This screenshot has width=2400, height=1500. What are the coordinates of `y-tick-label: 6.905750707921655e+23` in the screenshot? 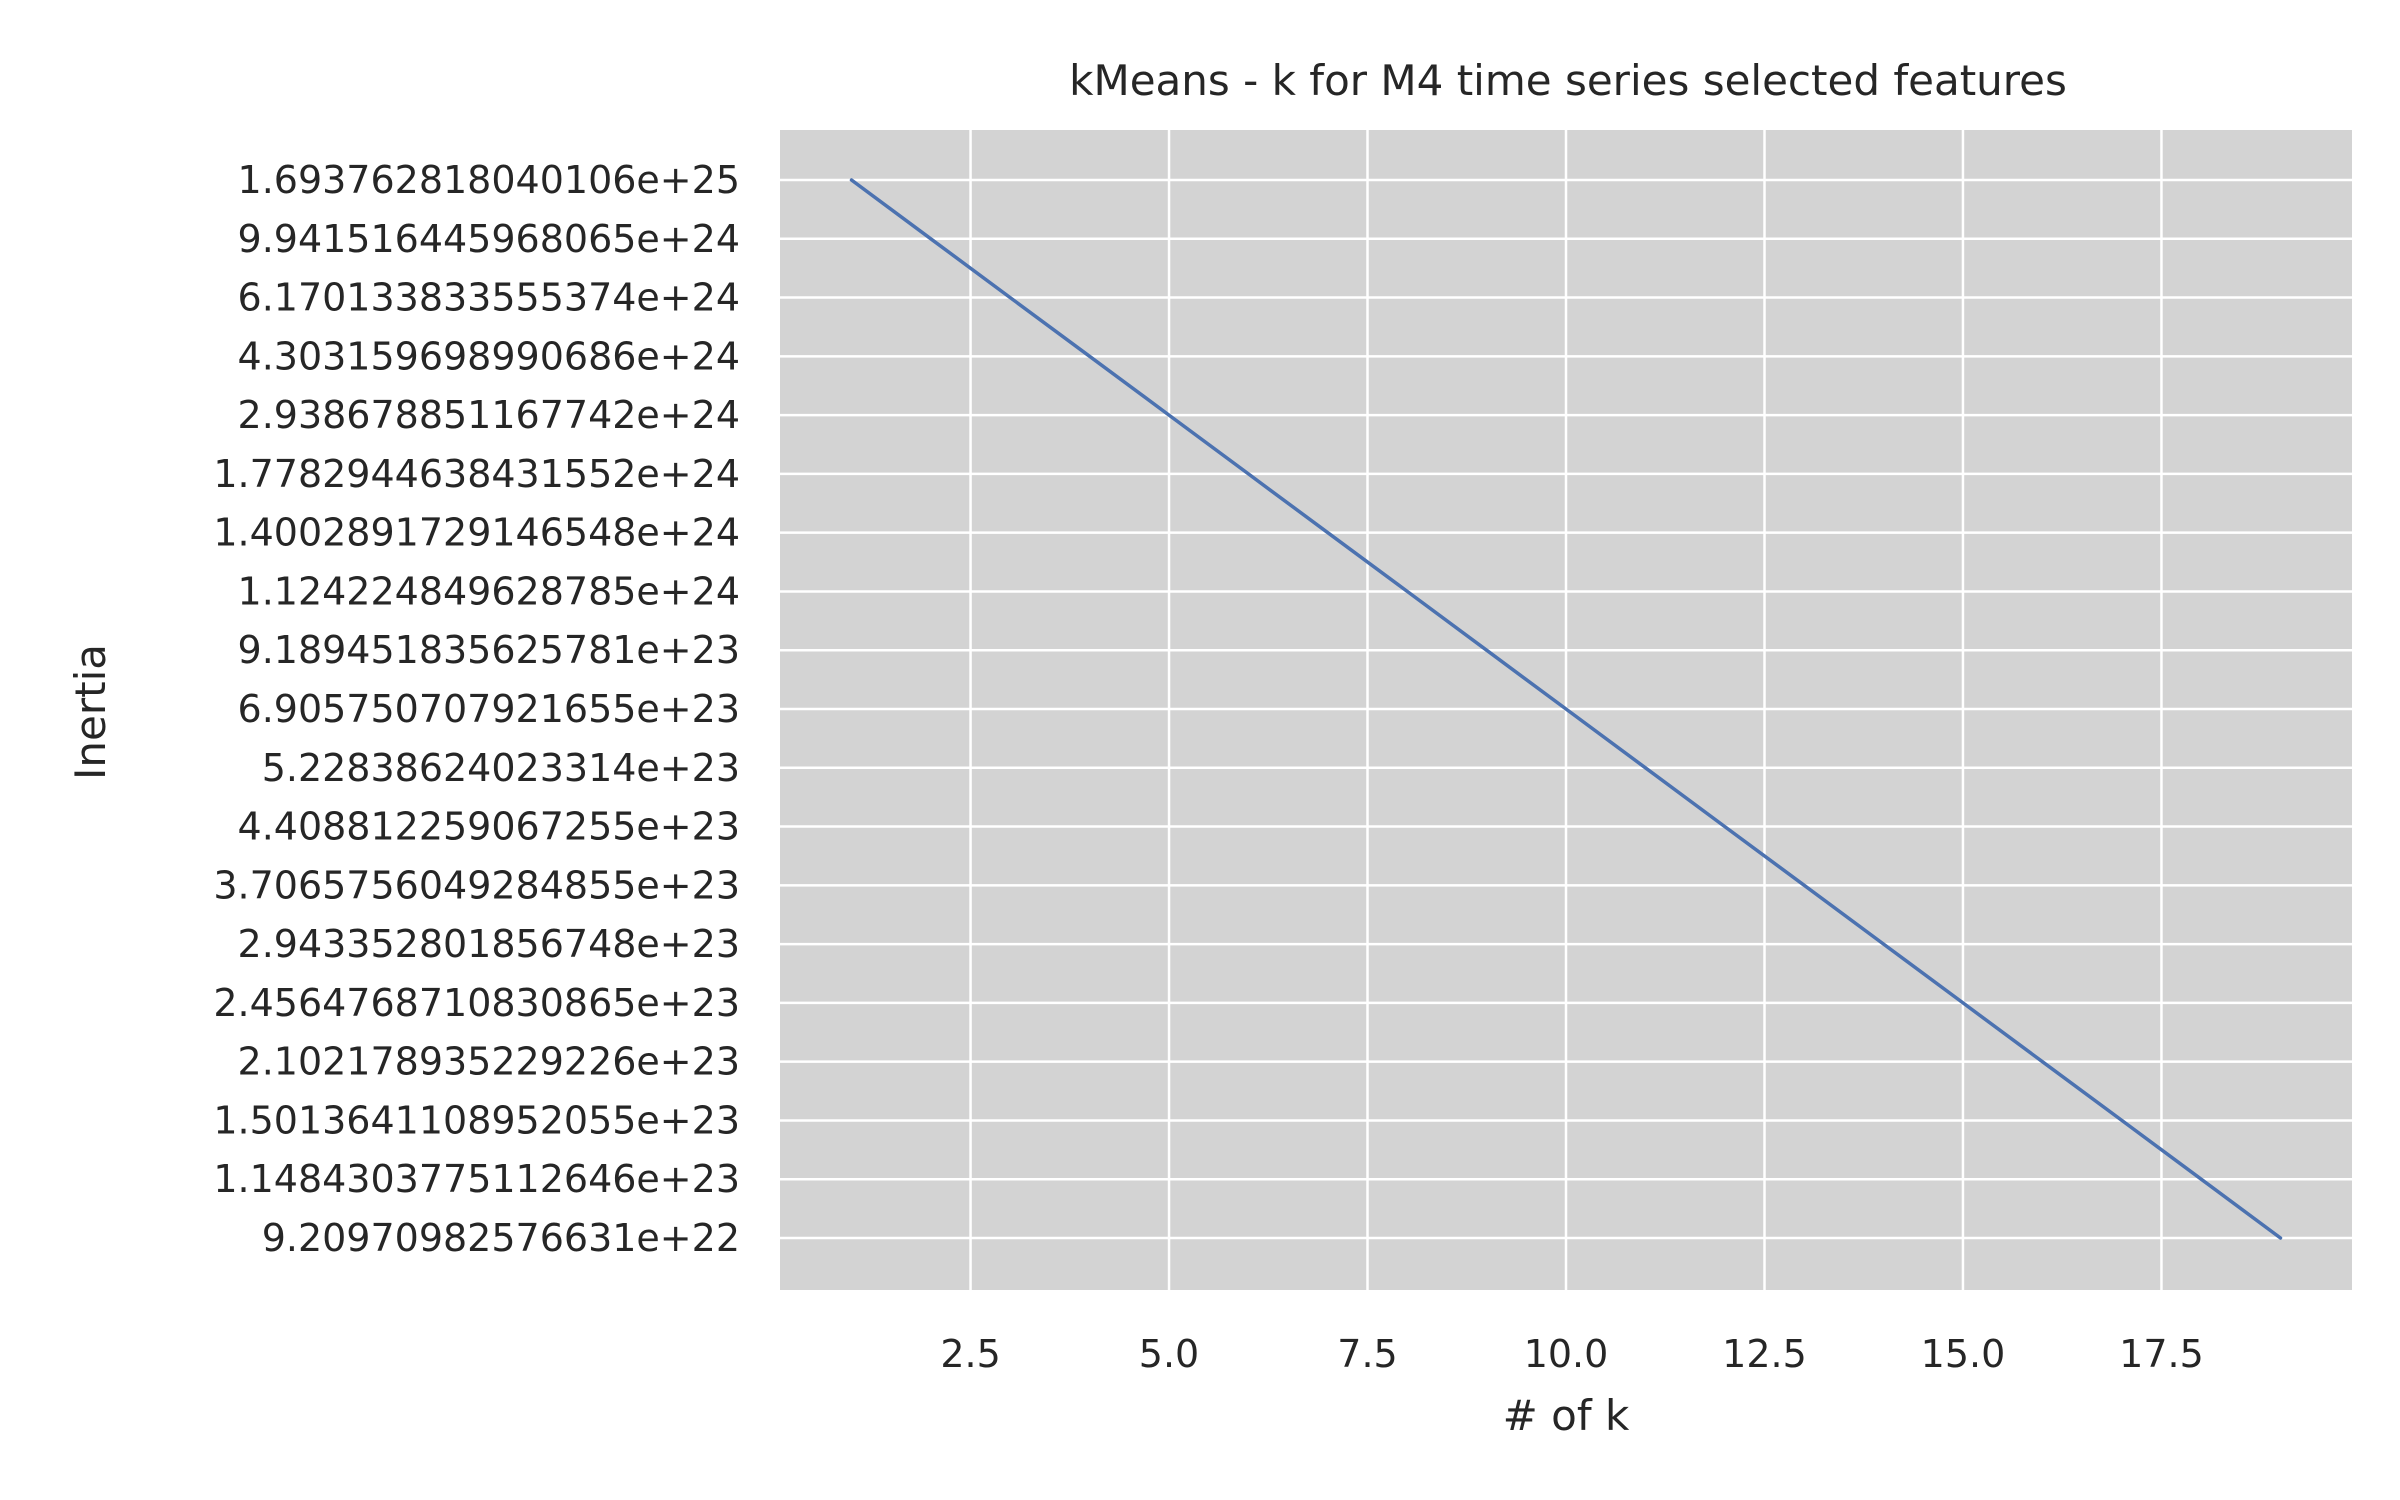 It's located at (489, 709).